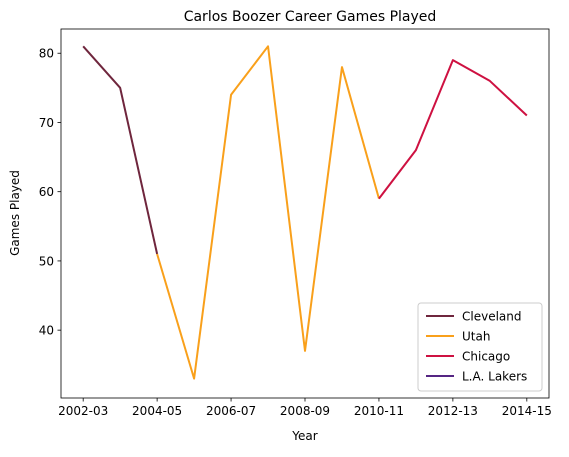 The image size is (569, 457). Describe the element at coordinates (305, 411) in the screenshot. I see `x-tick-label: 2008-09` at that location.